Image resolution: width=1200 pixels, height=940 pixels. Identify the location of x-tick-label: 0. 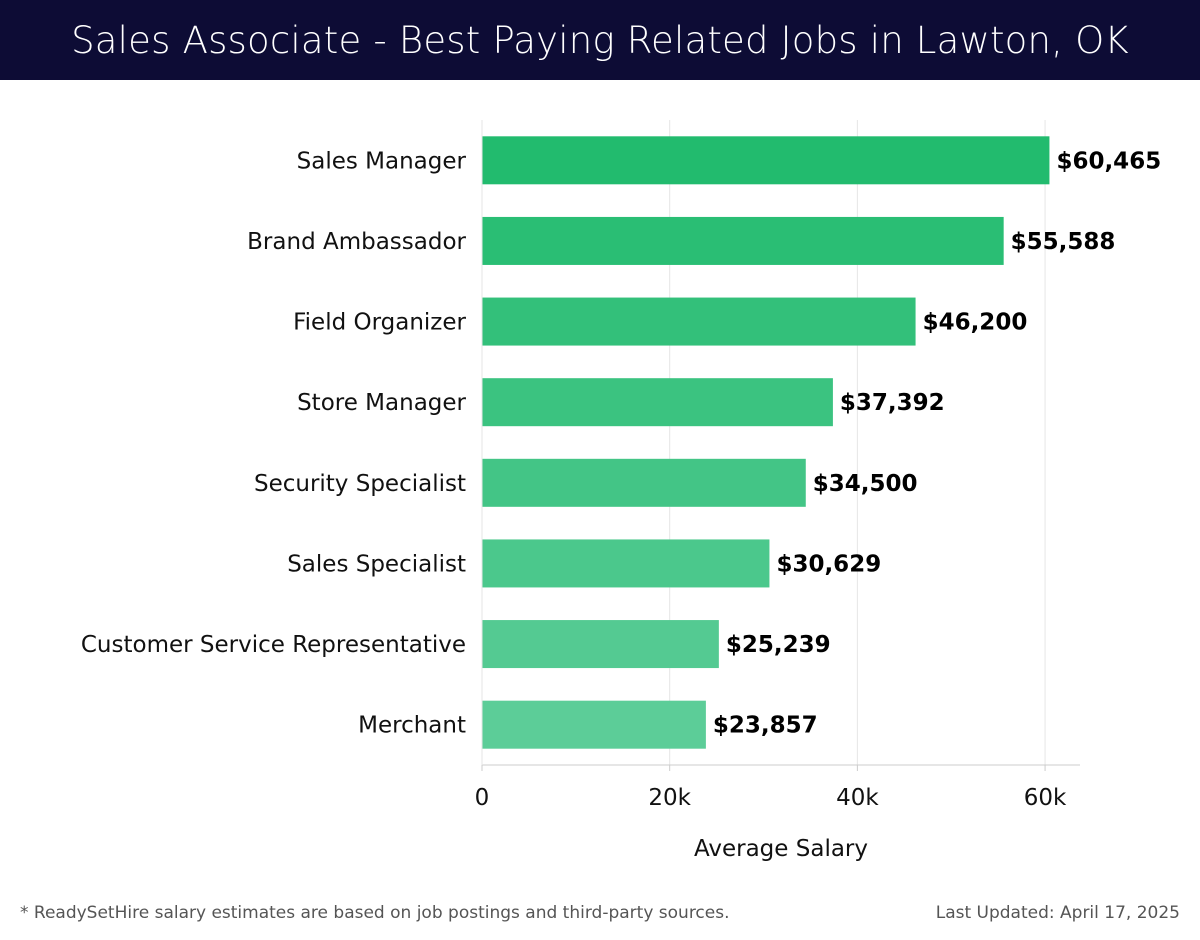
(482, 798).